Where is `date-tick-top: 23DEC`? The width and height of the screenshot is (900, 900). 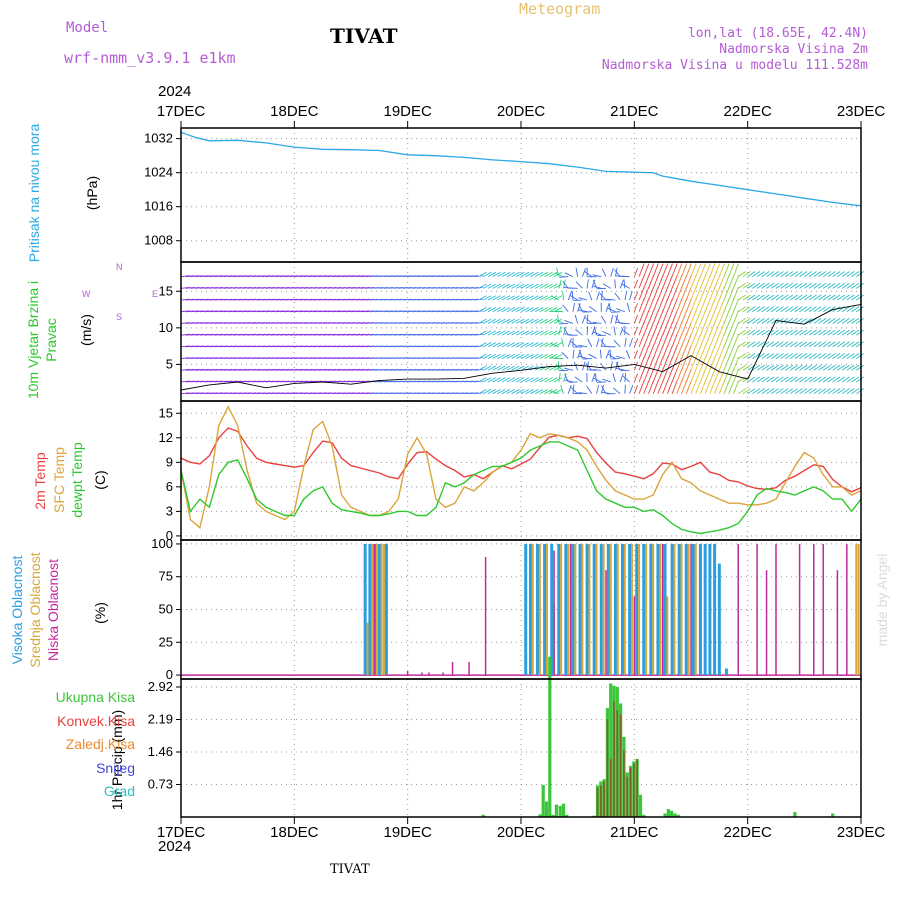
date-tick-top: 23DEC is located at coordinates (861, 111).